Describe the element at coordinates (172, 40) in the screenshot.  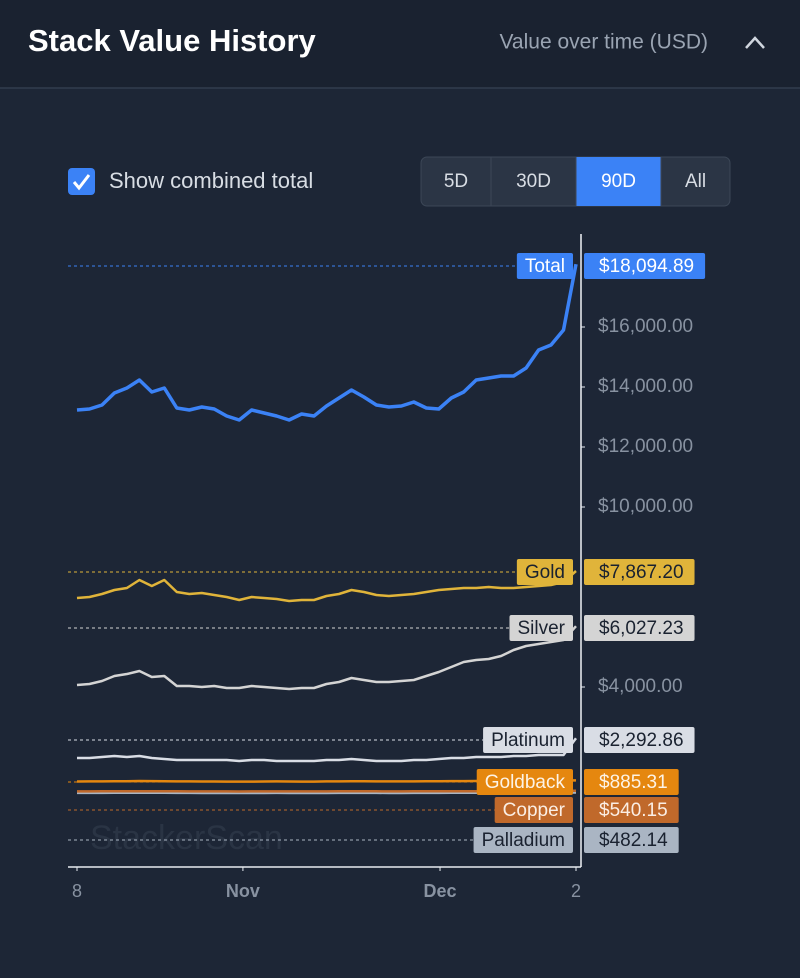
I see `title: Stack Value History` at that location.